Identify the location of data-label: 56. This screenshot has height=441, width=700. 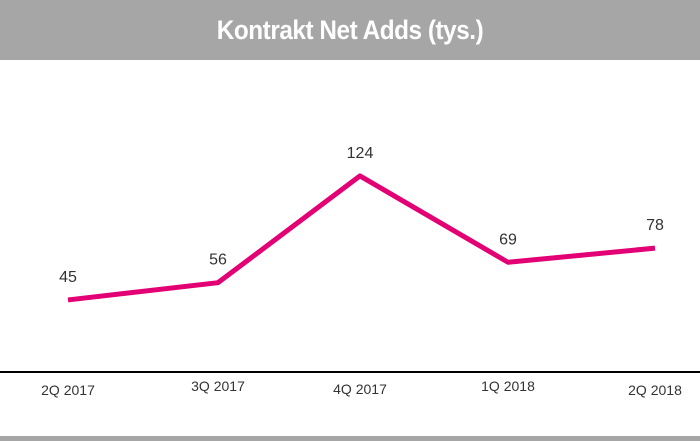
(218, 260).